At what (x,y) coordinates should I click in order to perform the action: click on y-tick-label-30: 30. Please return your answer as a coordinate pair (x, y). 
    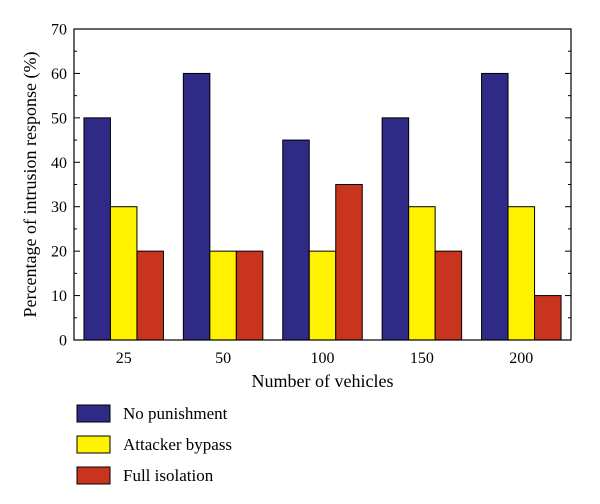
    Looking at the image, I should click on (59, 207).